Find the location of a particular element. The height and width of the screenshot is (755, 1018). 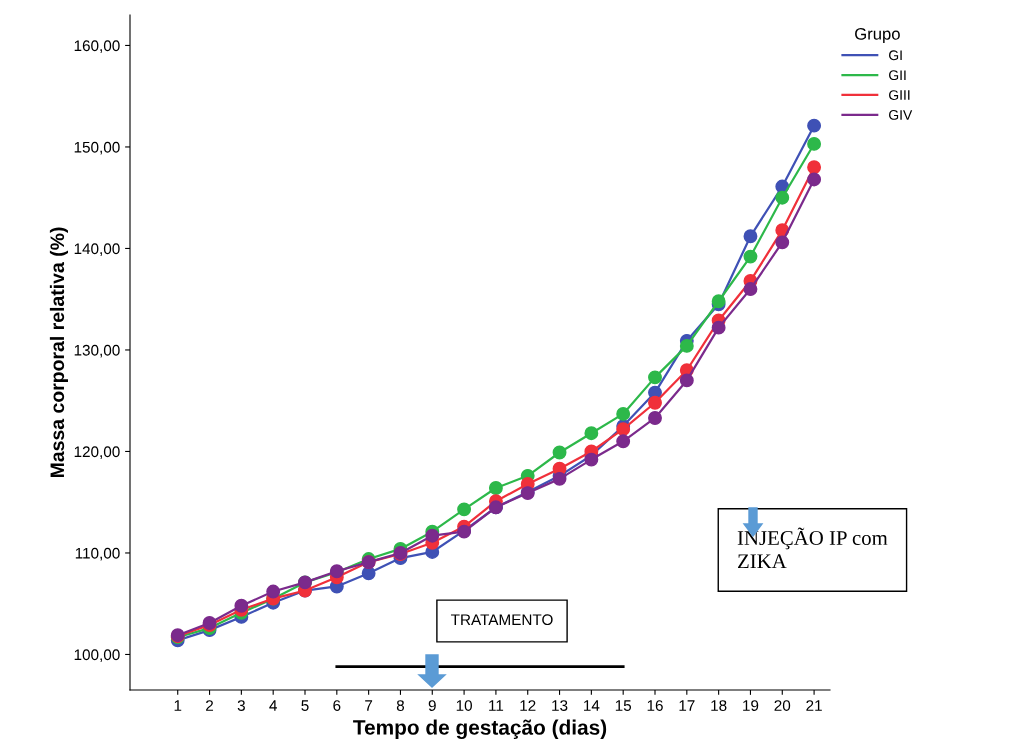

x-tick-label: 10 is located at coordinates (464, 705).